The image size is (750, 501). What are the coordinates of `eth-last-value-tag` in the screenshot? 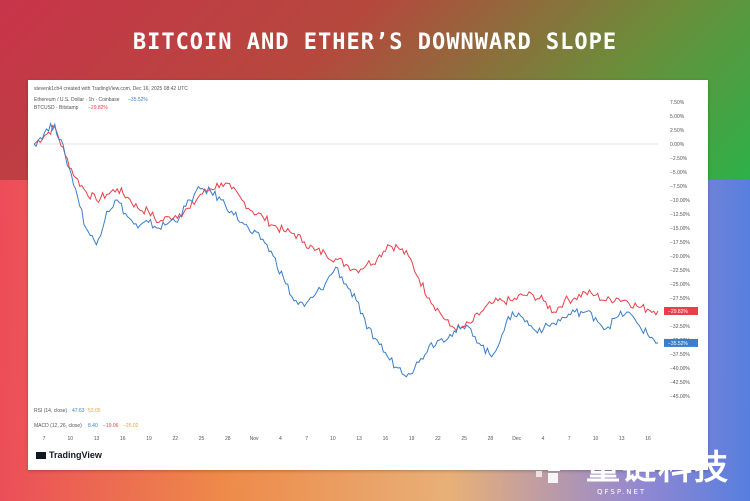 It's located at (681, 342).